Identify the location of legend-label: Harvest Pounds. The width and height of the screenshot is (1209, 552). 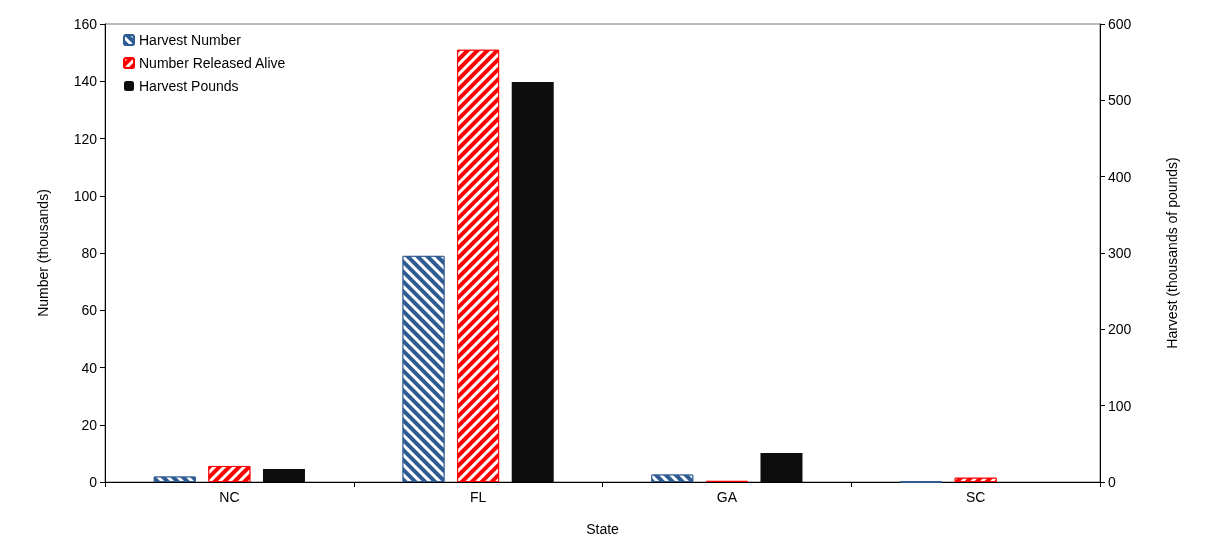
(189, 86).